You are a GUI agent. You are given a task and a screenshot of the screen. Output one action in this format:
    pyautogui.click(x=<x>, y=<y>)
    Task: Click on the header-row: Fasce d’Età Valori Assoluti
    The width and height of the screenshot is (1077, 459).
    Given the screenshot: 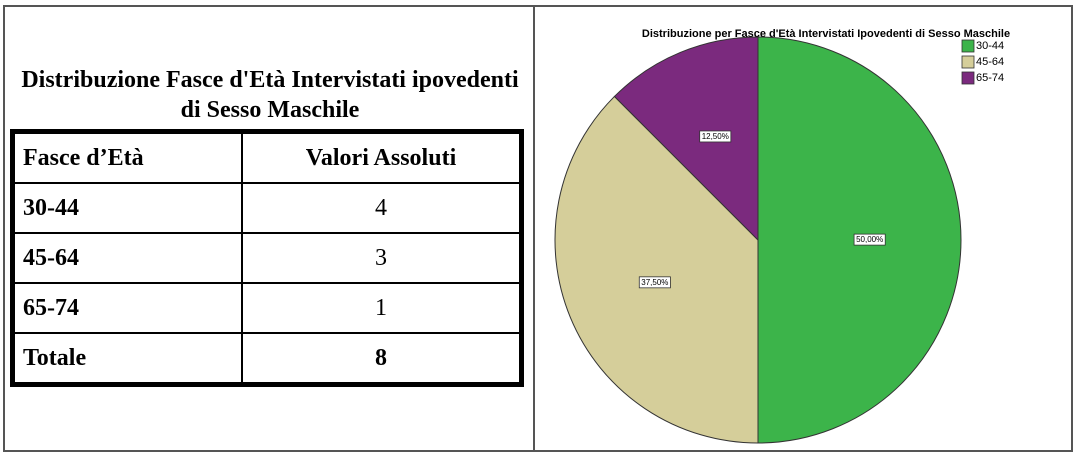 What is the action you would take?
    pyautogui.click(x=267, y=157)
    